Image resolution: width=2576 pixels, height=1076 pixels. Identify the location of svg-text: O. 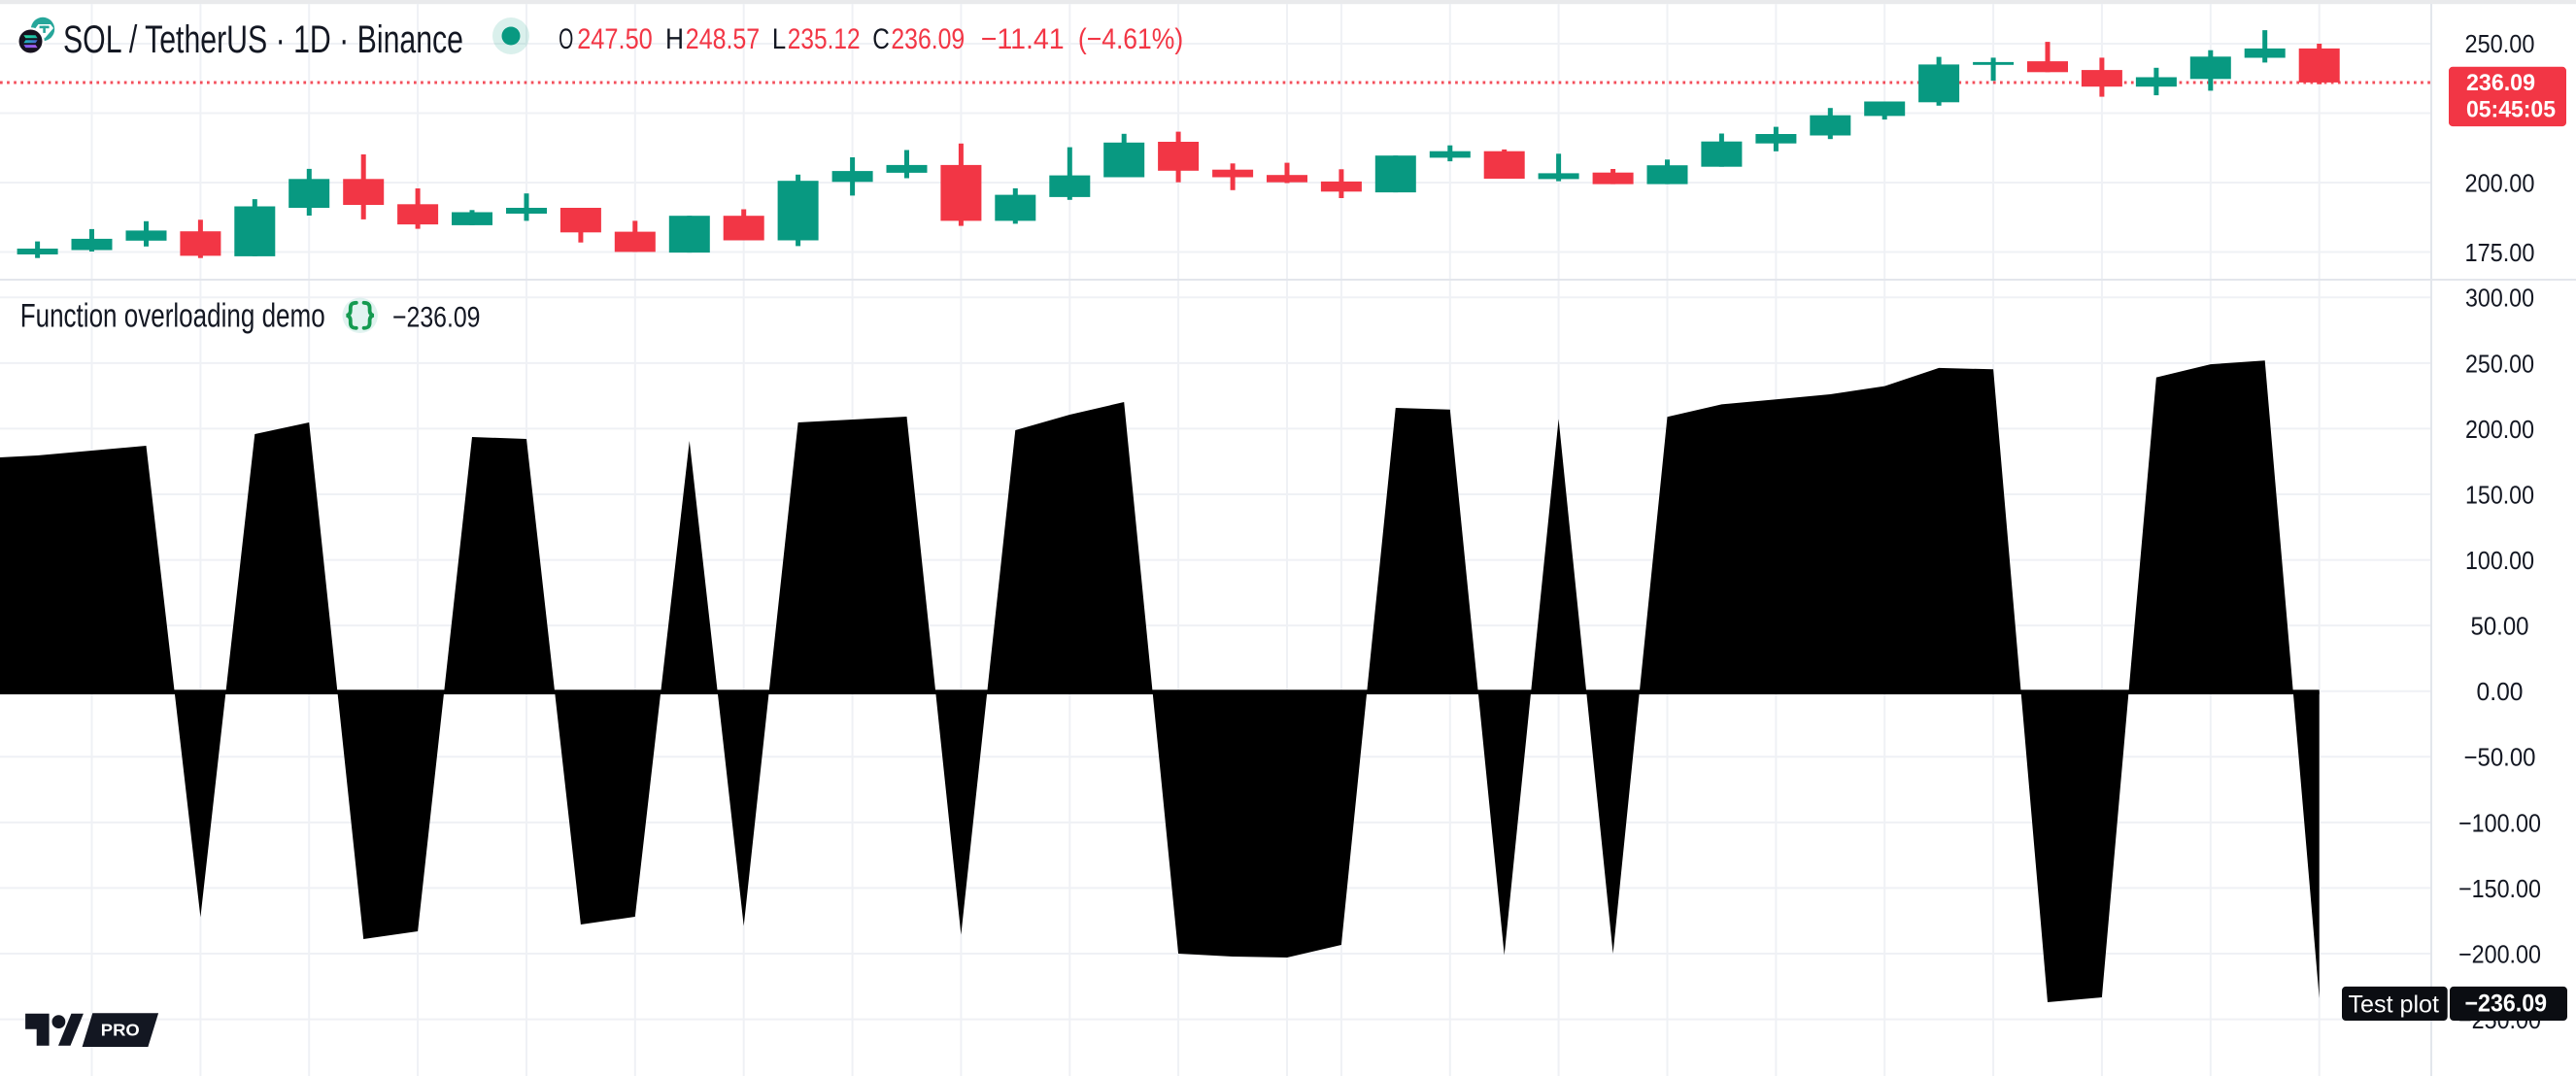
(566, 39).